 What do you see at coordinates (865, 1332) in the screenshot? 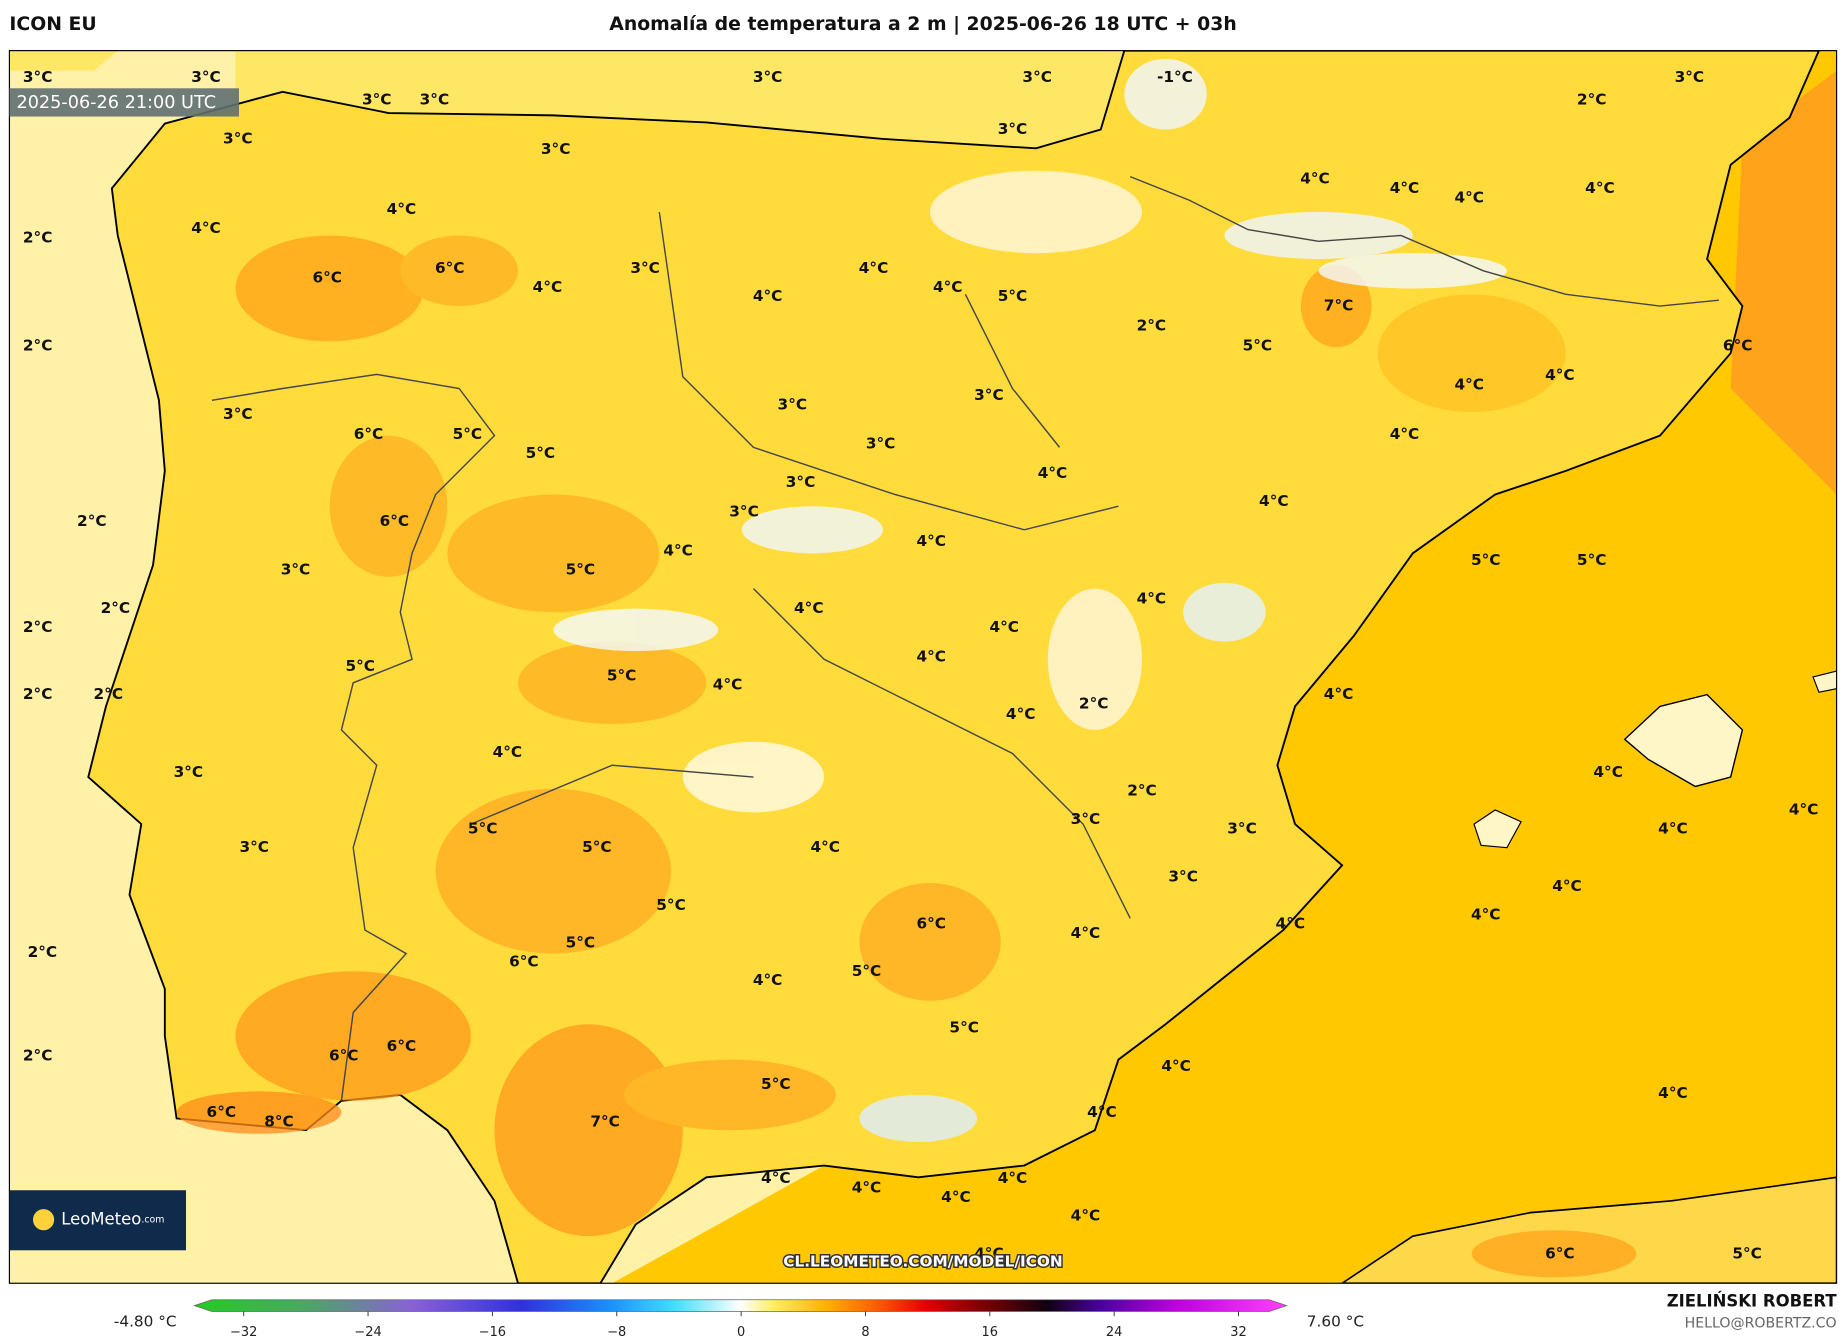
I see `colorbar-tick-label: 8` at bounding box center [865, 1332].